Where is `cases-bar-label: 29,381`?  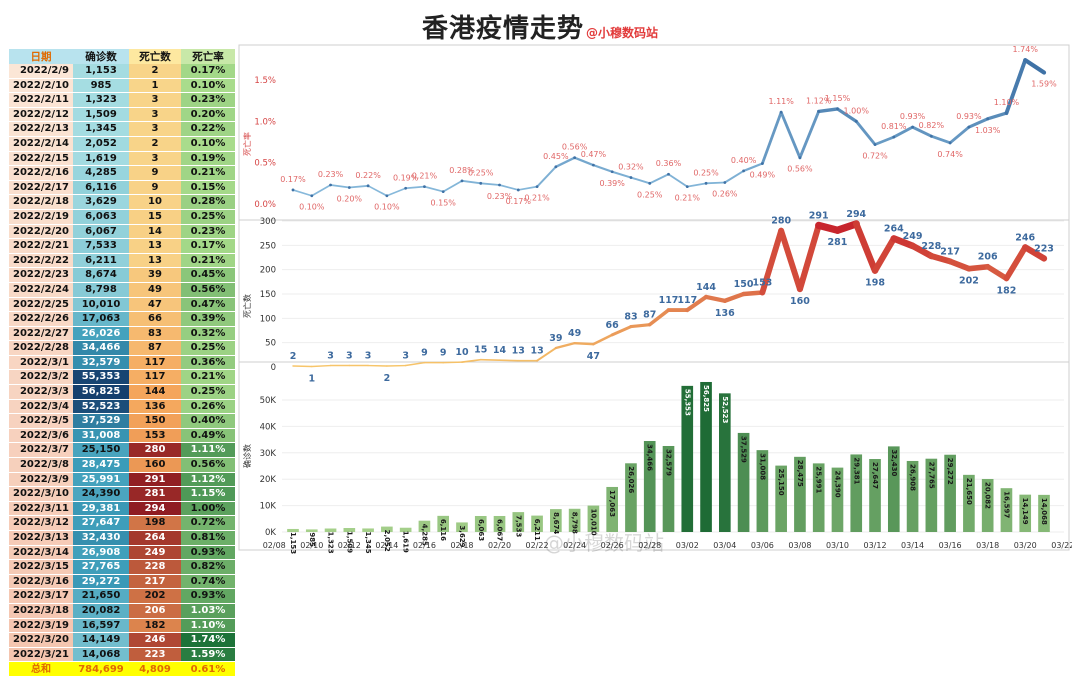
cases-bar-label: 29,381 is located at coordinates (856, 470).